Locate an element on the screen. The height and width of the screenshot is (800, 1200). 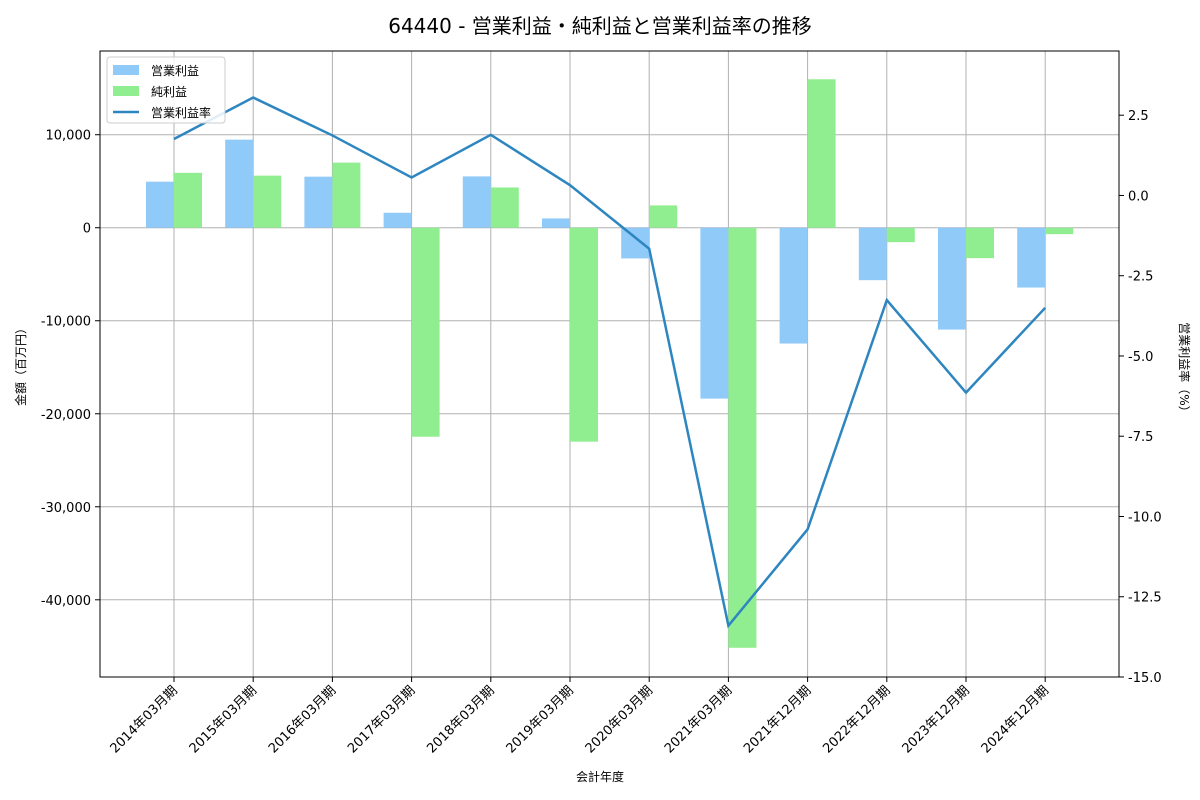
left-tick-label: -20,000 is located at coordinates (66, 415).